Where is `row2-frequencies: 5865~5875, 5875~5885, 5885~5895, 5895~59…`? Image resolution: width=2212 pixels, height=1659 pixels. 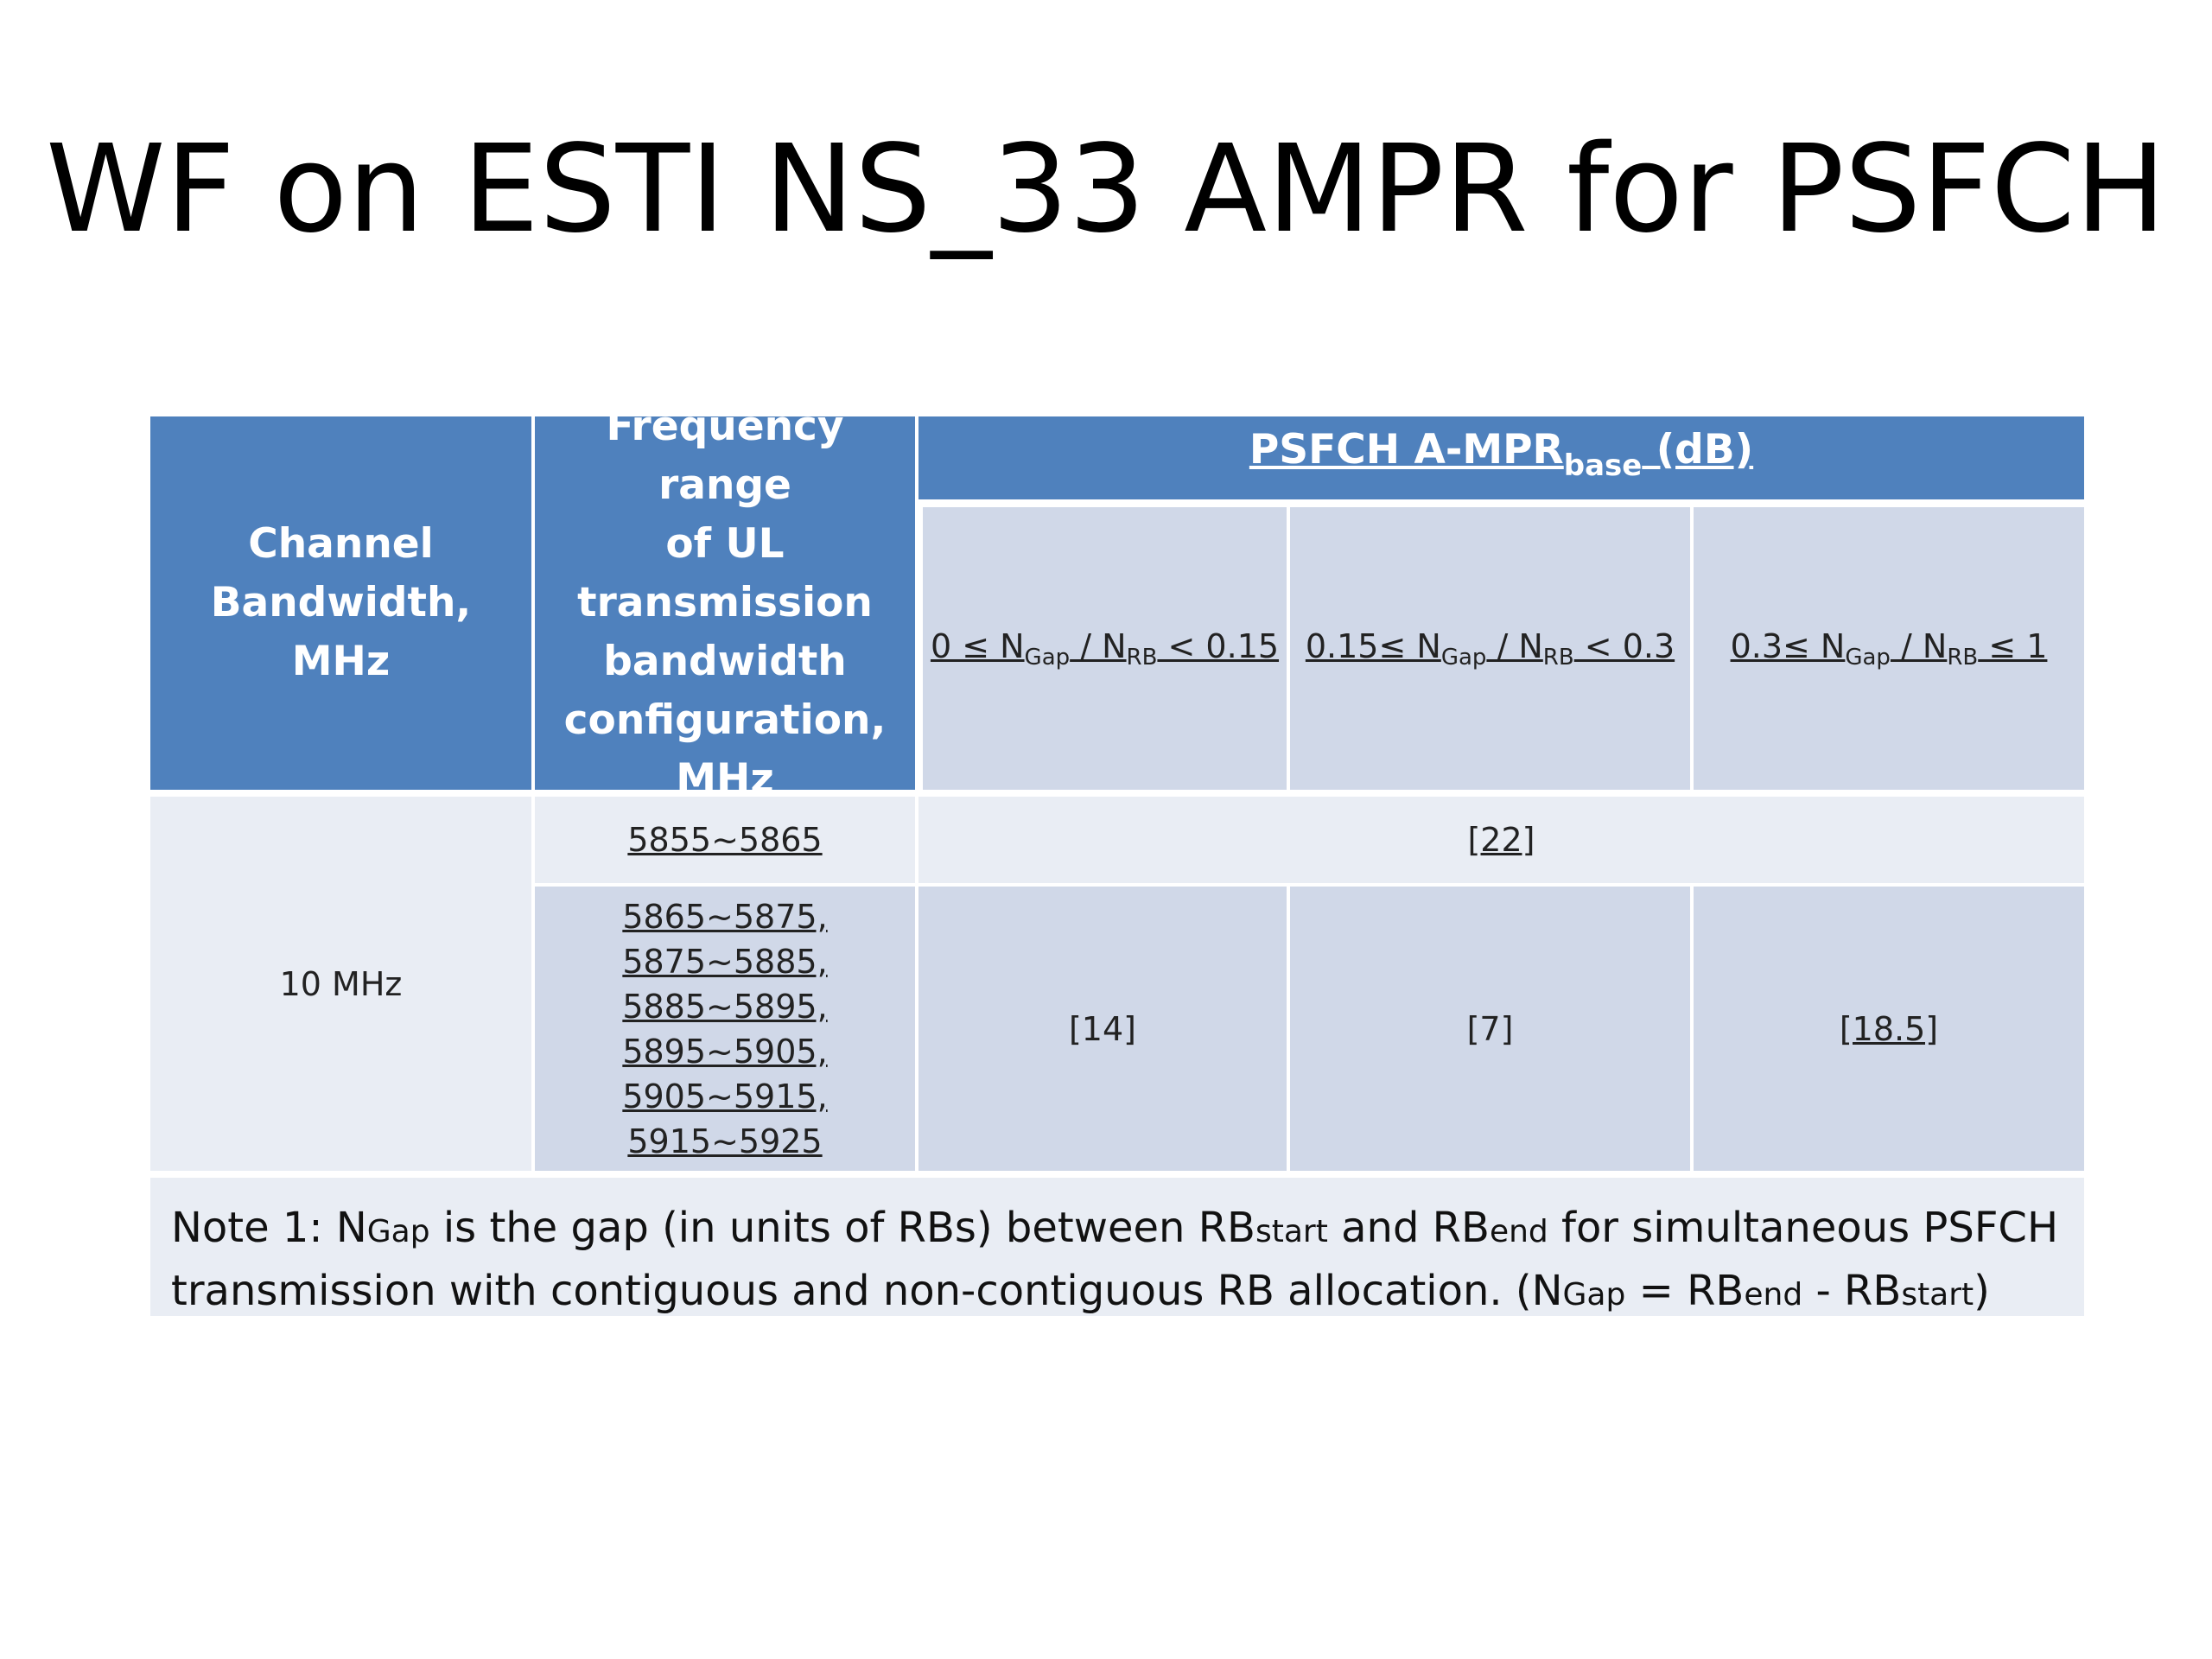
row2-frequencies: 5865~5875, 5875~5885, 5885~5895, 5895~59… is located at coordinates (725, 1029).